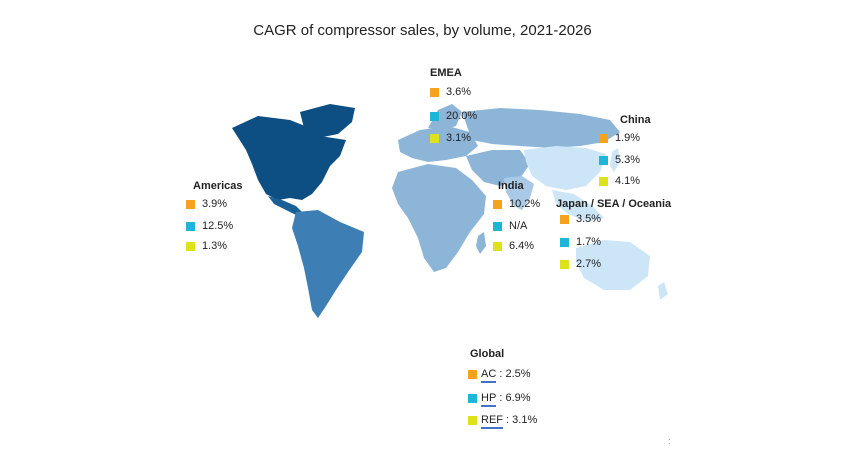  I want to click on global-hp-row: HP : 6.9%, so click(499, 399).